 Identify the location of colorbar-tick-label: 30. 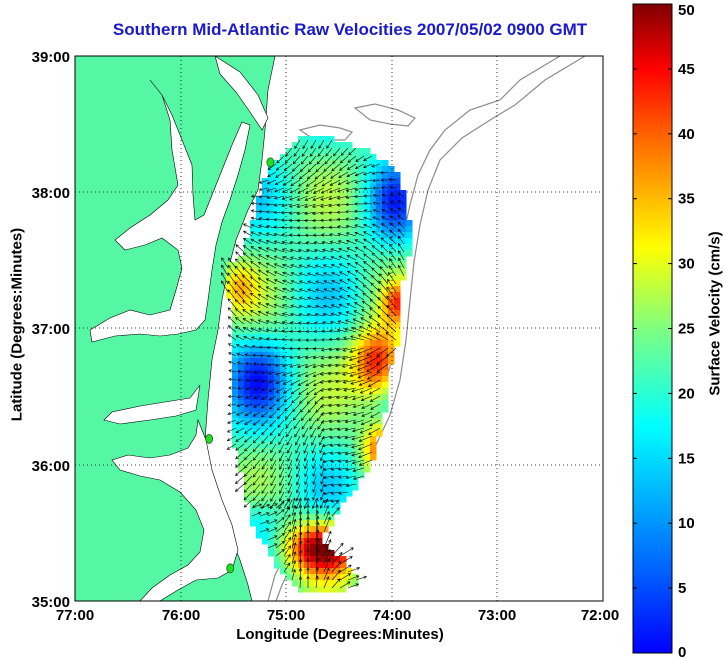
(686, 264).